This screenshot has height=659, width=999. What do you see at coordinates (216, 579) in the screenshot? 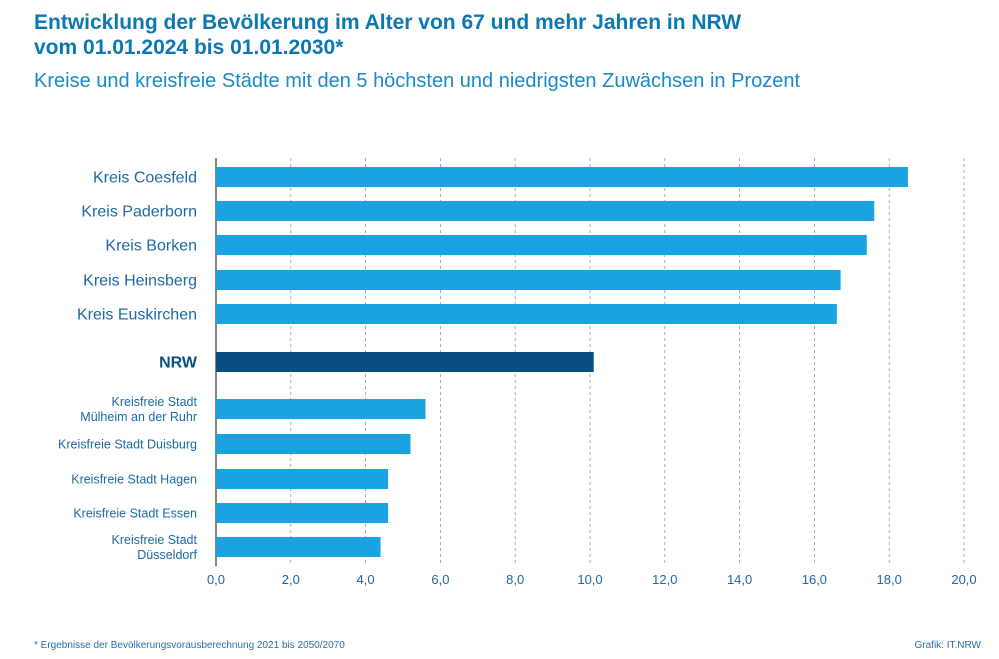
I see `x-tick-label: 0,0` at bounding box center [216, 579].